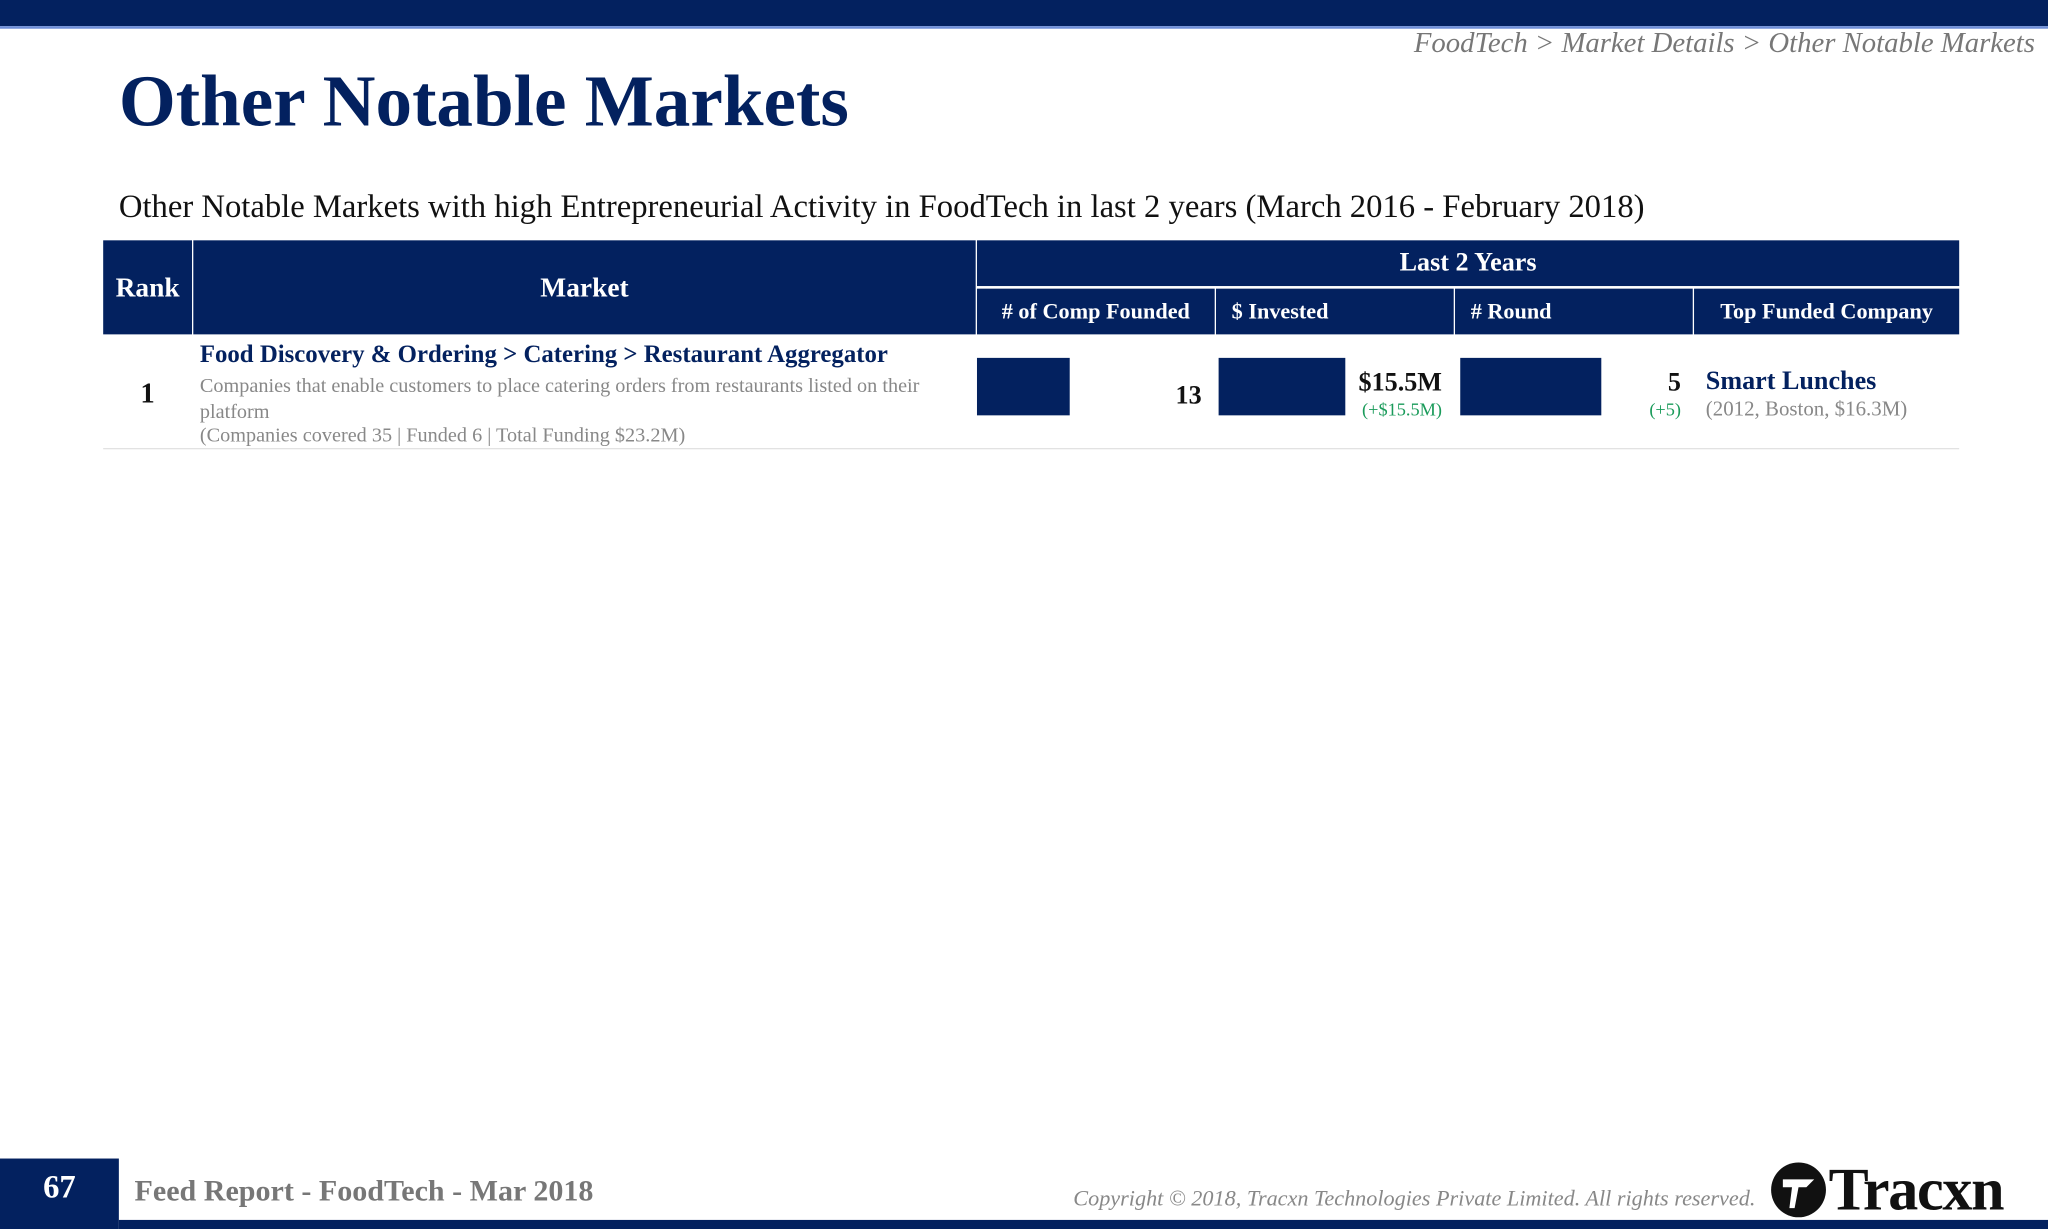  I want to click on page-box, so click(59, 1193).